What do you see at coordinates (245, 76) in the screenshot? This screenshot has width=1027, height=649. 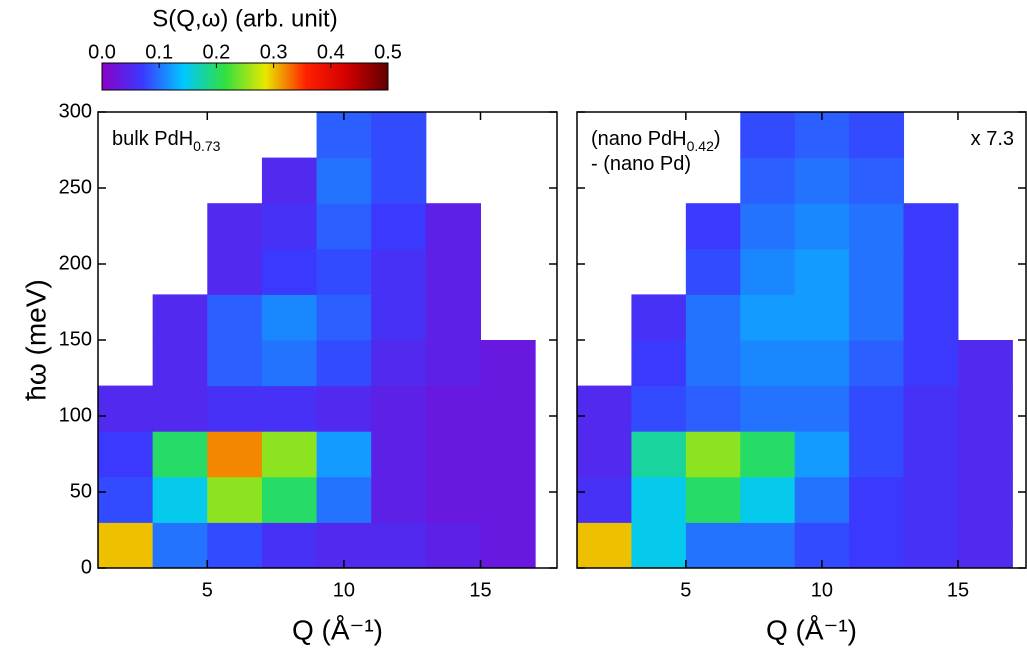 I see `colorbar` at bounding box center [245, 76].